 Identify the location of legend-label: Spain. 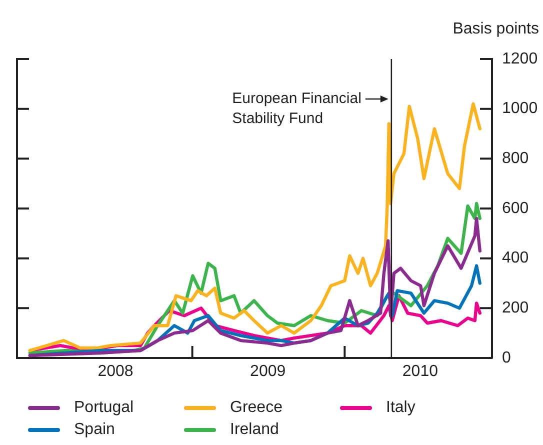
(94, 430).